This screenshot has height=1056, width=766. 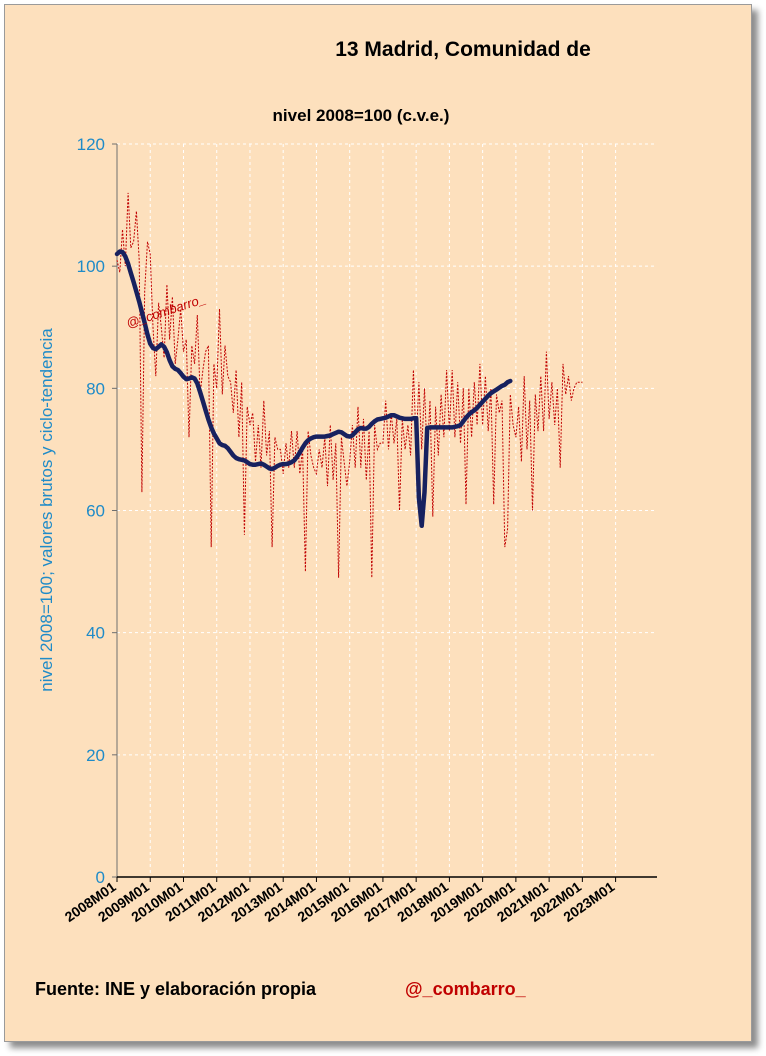 I want to click on chart-title: 13 Madrid, Comunidad de, so click(x=463, y=49).